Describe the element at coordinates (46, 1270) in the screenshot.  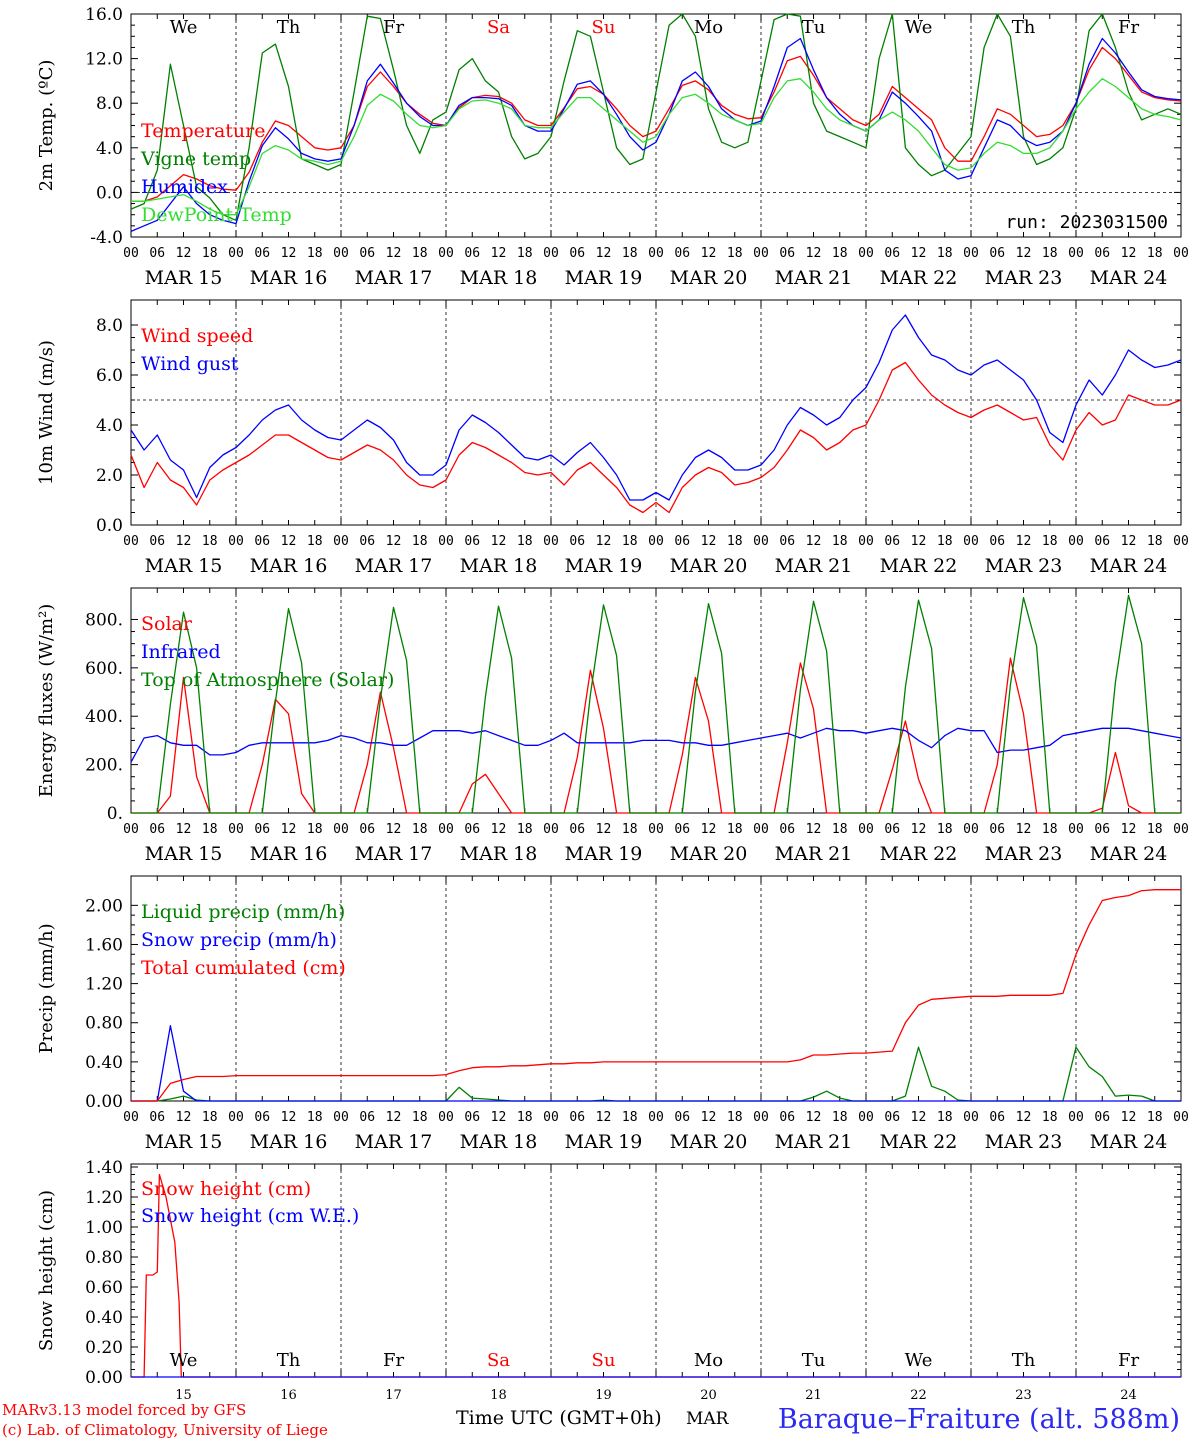
I see `y-axis-title: Snow height (cm)` at that location.